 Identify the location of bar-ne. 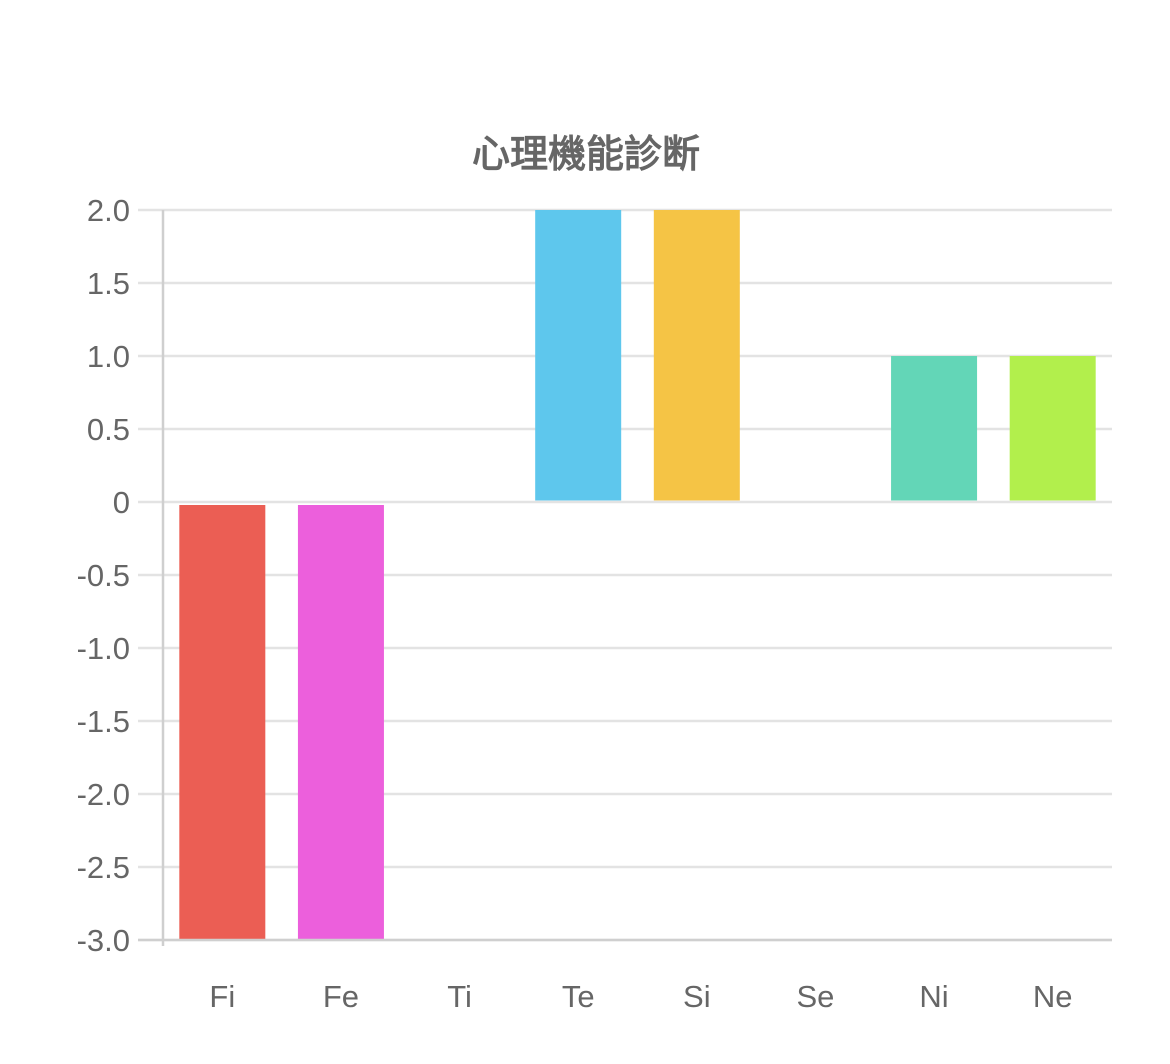
(1052, 428).